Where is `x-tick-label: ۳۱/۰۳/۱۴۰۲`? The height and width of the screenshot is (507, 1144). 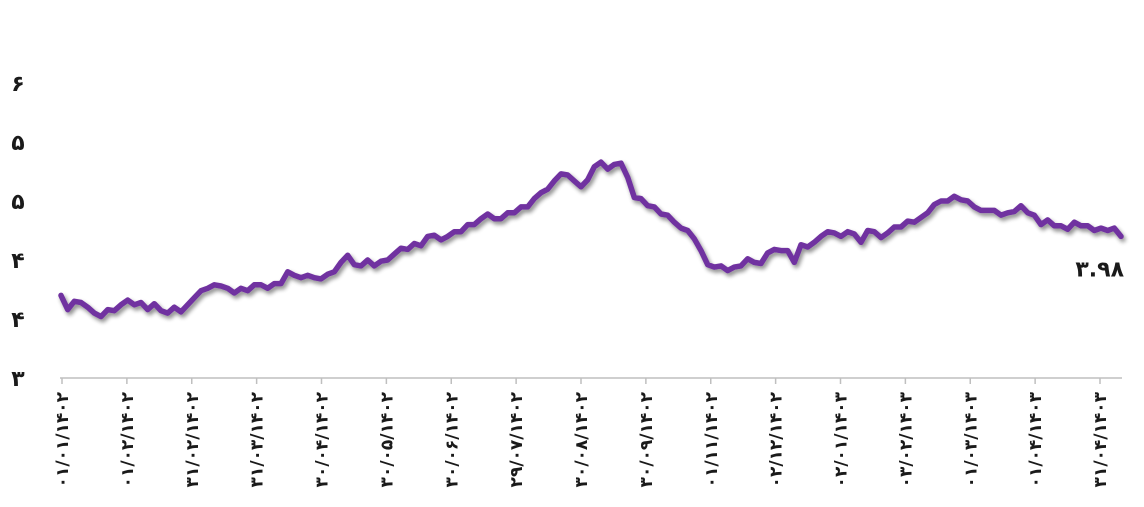
x-tick-label: ۳۱/۰۳/۱۴۰۲ is located at coordinates (258, 439).